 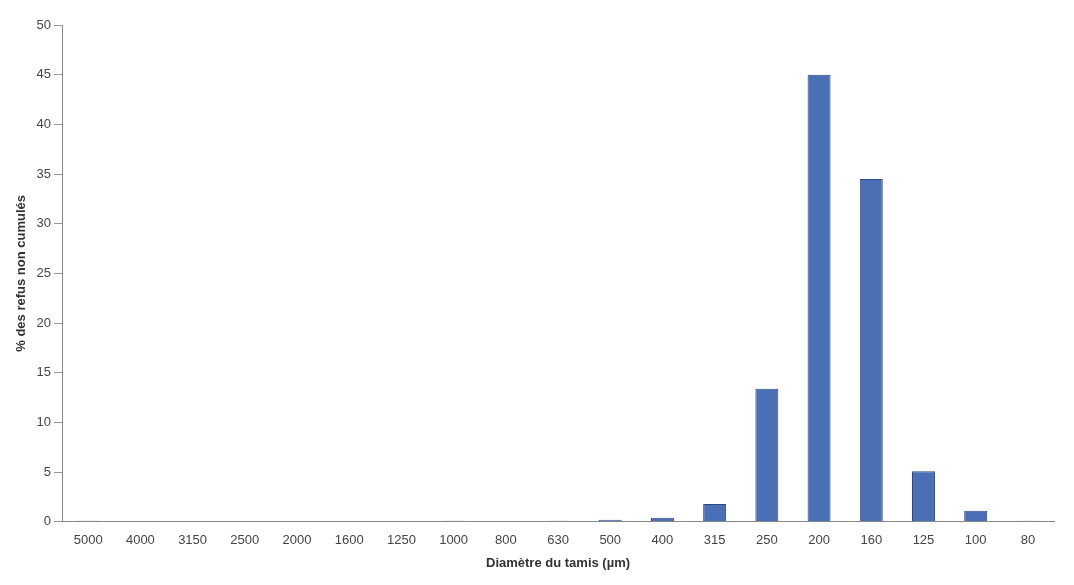 I want to click on x-tick-label: 400, so click(x=662, y=540).